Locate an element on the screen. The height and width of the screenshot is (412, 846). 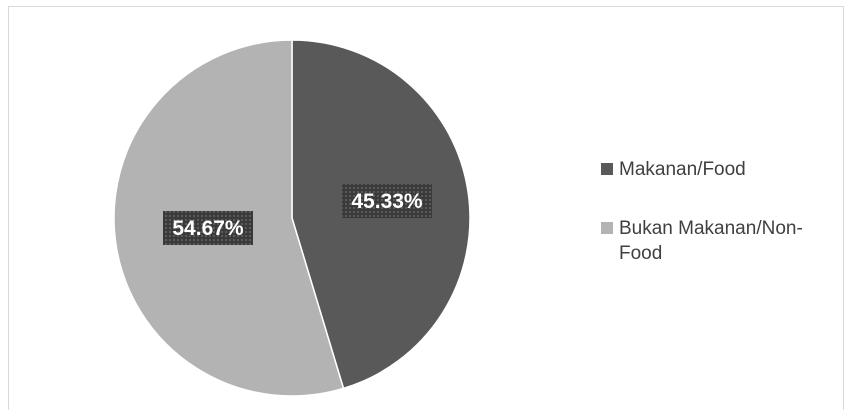
legend-label-food: Makanan/Food is located at coordinates (682, 169).